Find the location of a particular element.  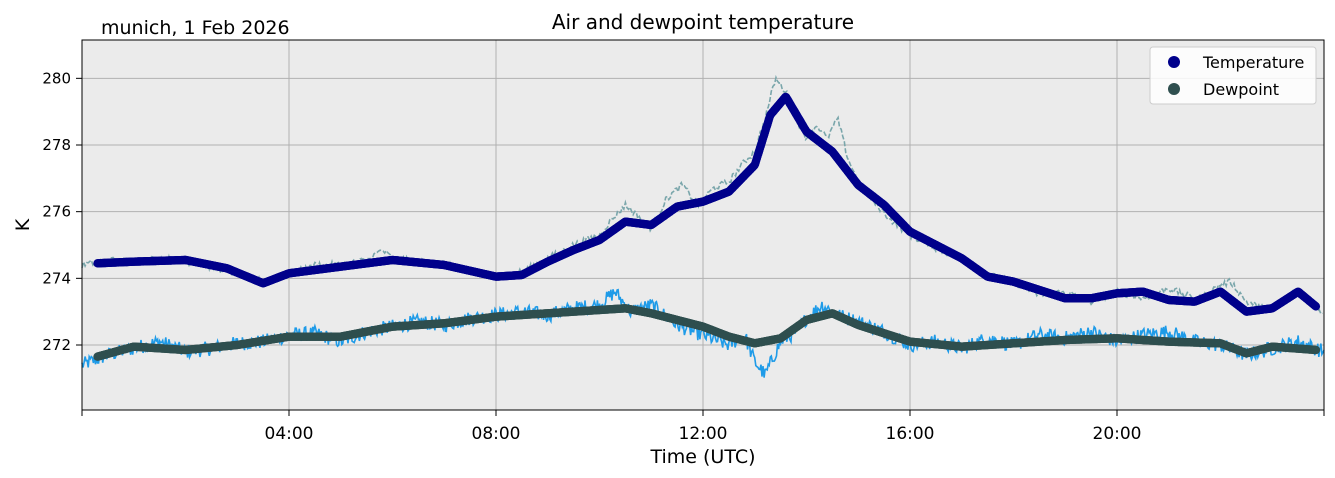

x-tick-label: 12:00 is located at coordinates (703, 434).